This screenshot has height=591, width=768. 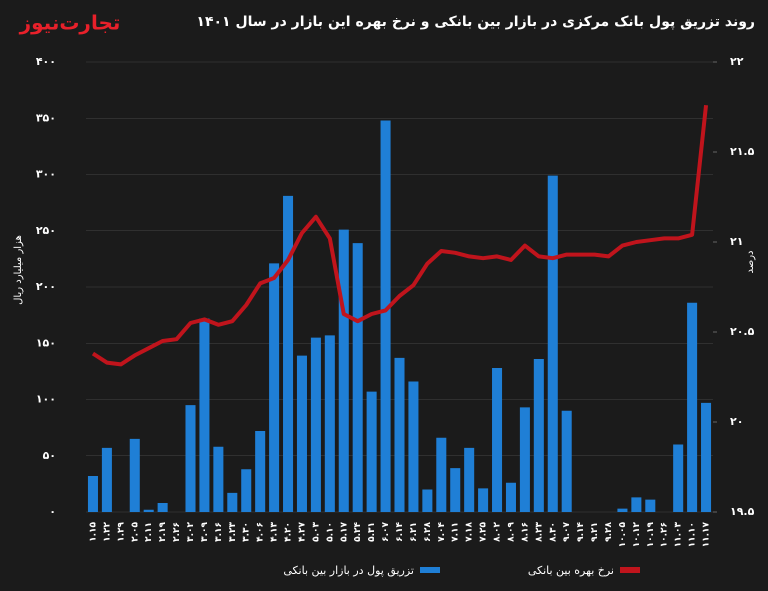 I want to click on x-tick-label: ۱۰.۰۵, so click(x=623, y=535).